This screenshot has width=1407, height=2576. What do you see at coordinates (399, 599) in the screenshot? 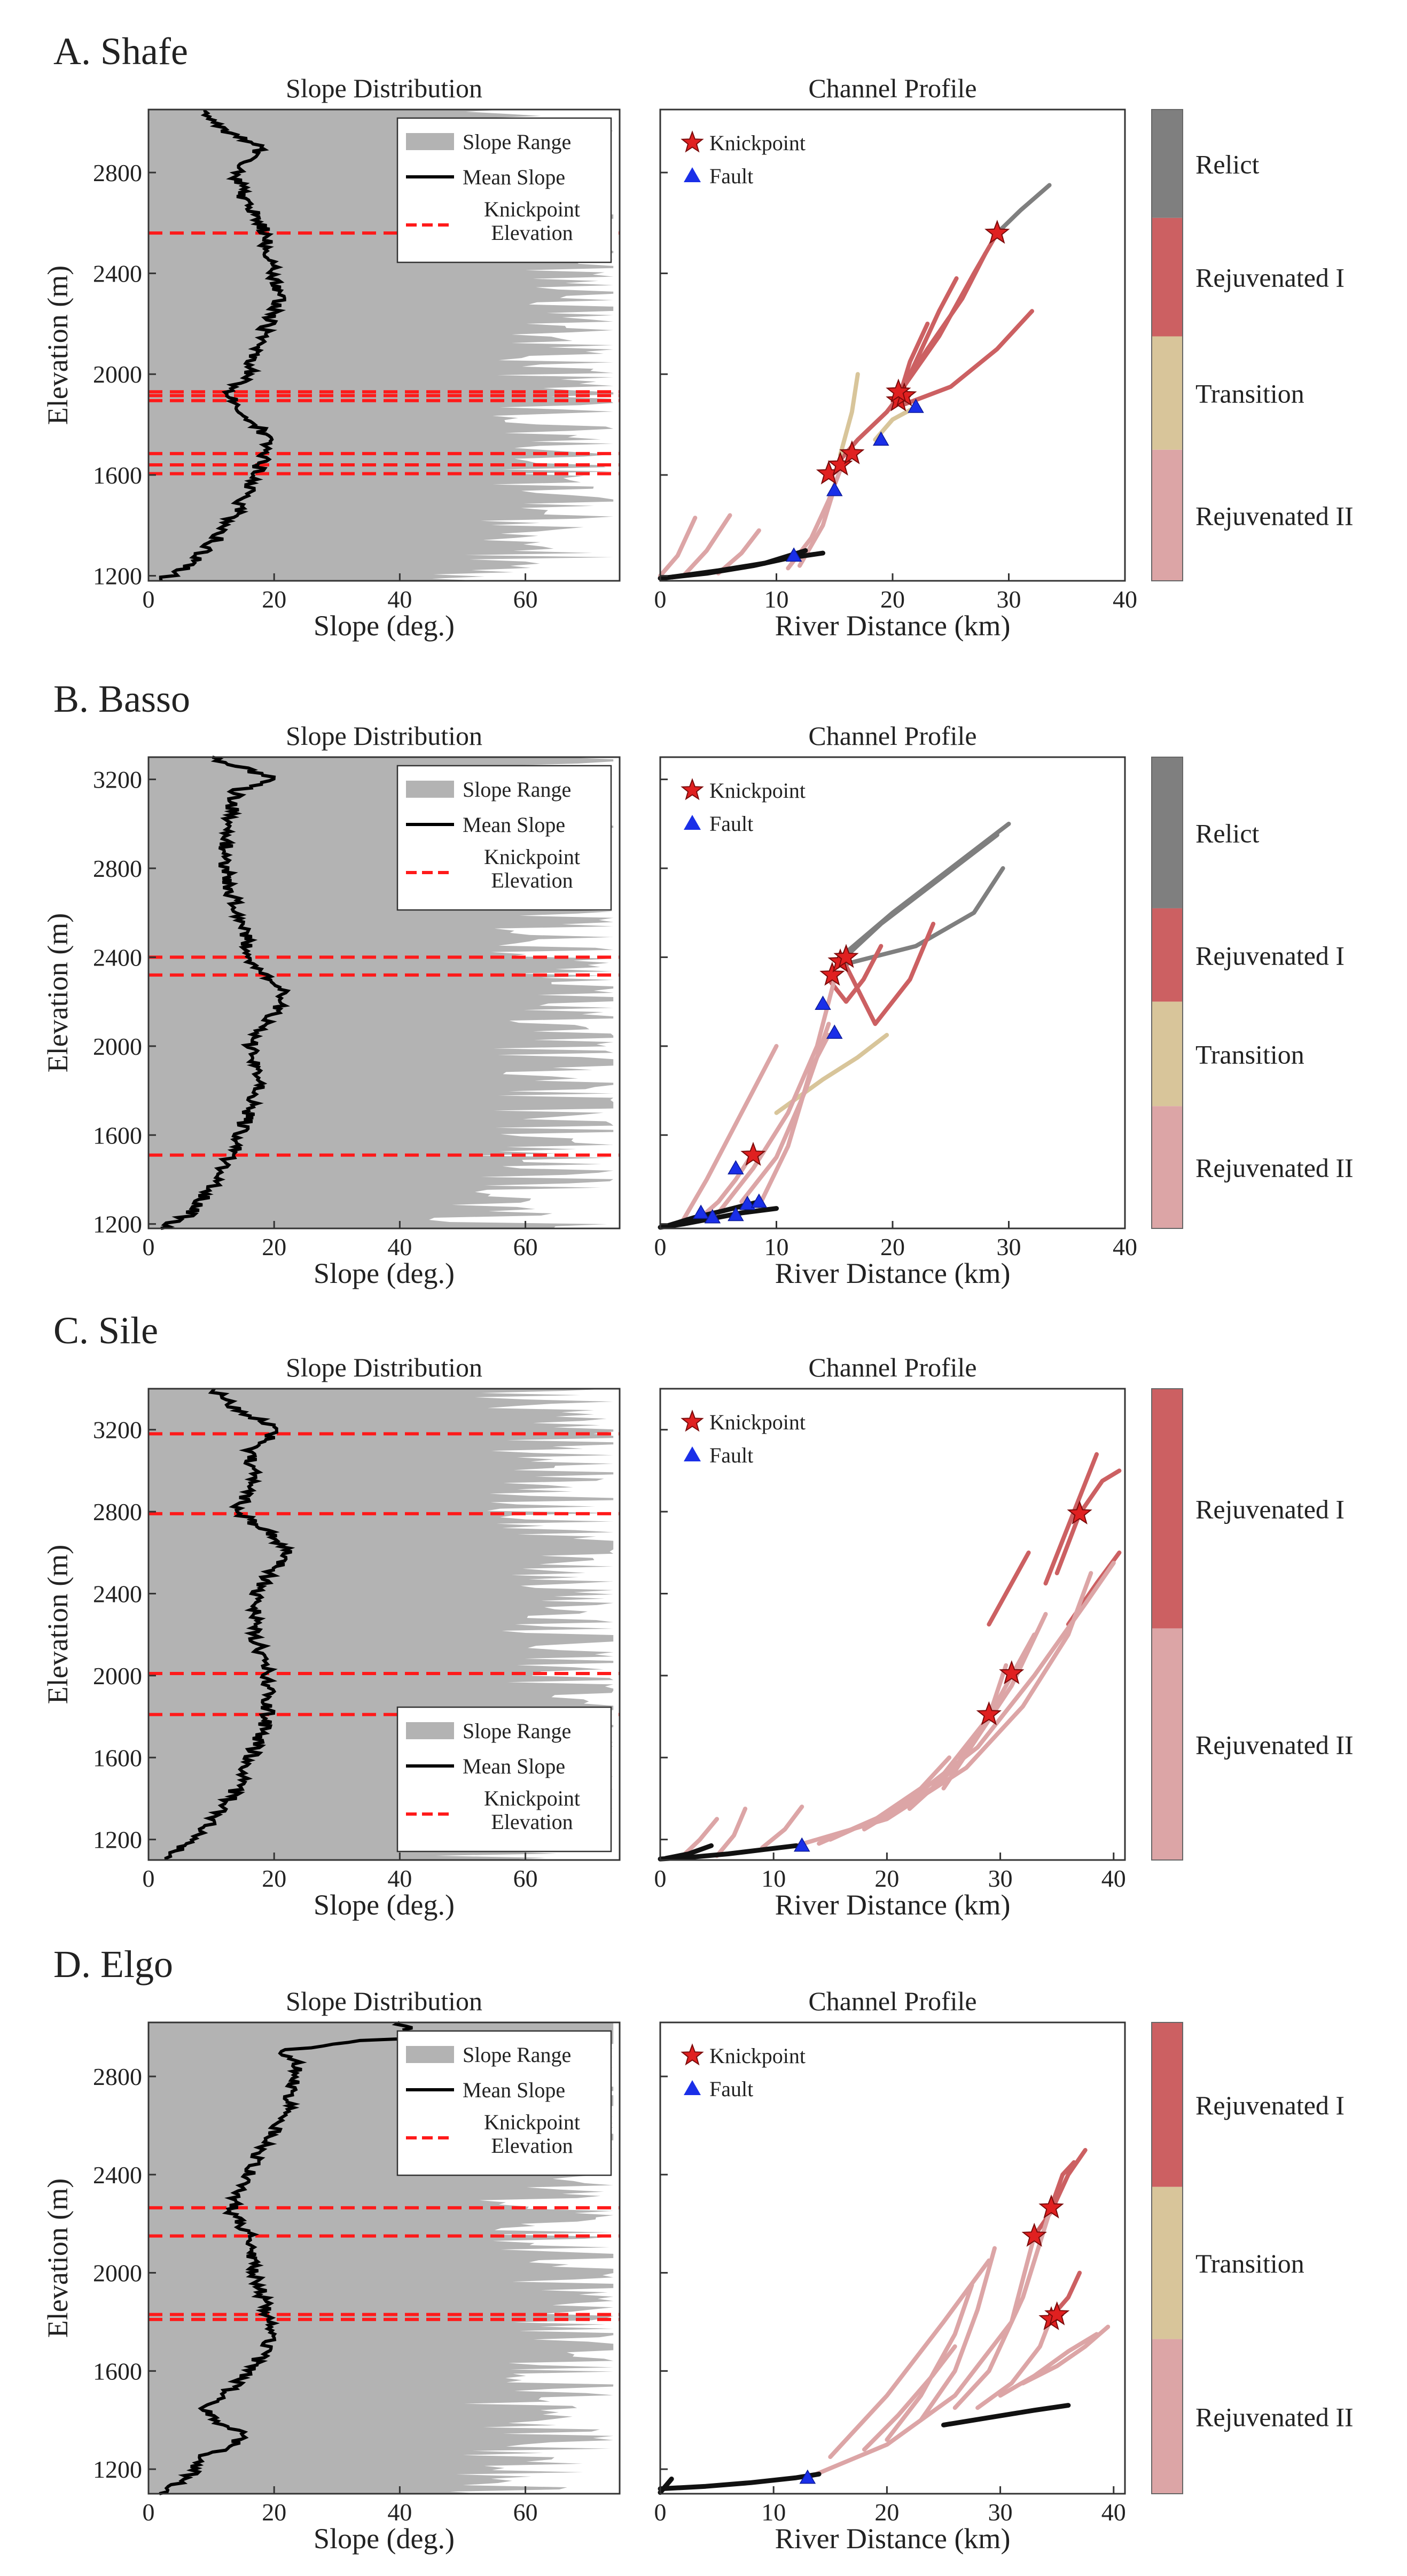
I see `x-tick-label: 40` at bounding box center [399, 599].